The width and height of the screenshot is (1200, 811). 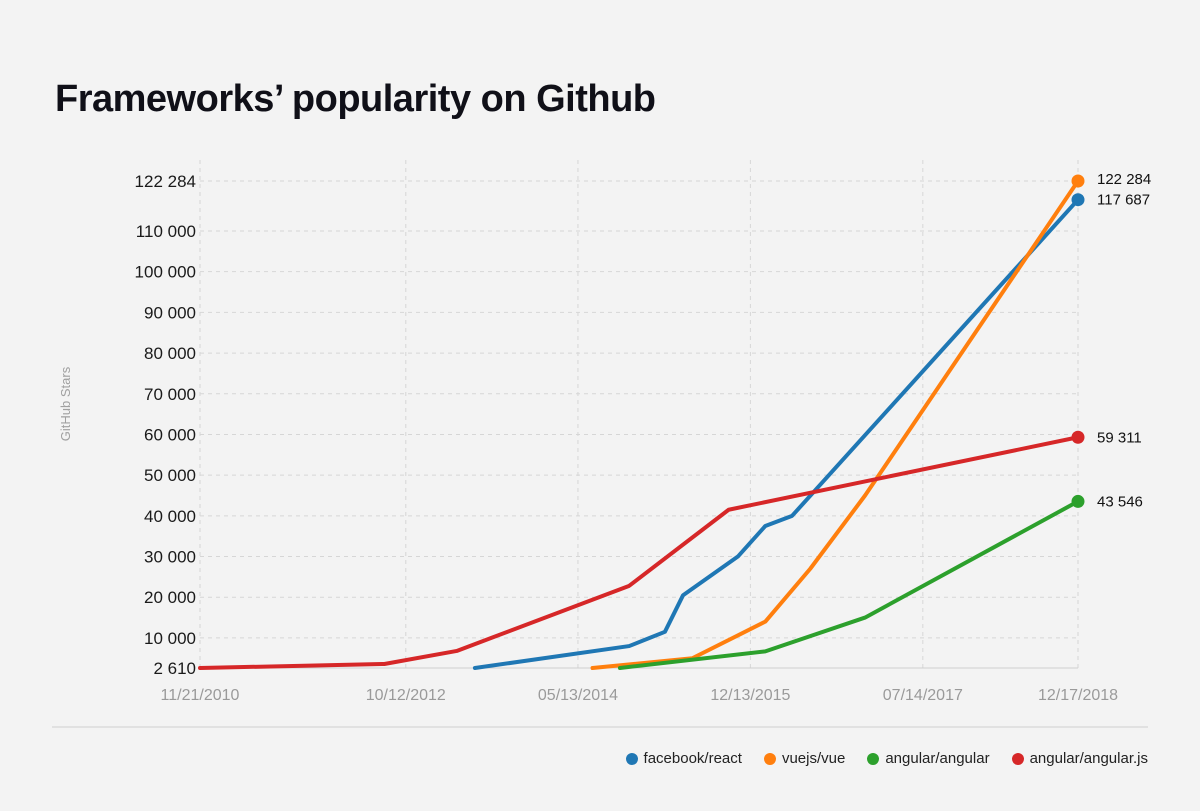 I want to click on x-tick-label: 07/14/2017, so click(x=923, y=695).